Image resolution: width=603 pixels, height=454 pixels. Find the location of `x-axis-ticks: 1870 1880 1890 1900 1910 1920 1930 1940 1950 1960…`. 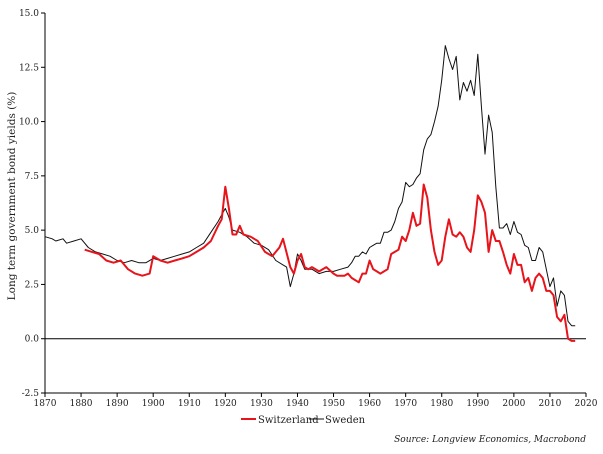

x-axis-ticks: 1870 1880 1890 1900 1910 1920 1930 1940 1950 1960… is located at coordinates (316, 401).